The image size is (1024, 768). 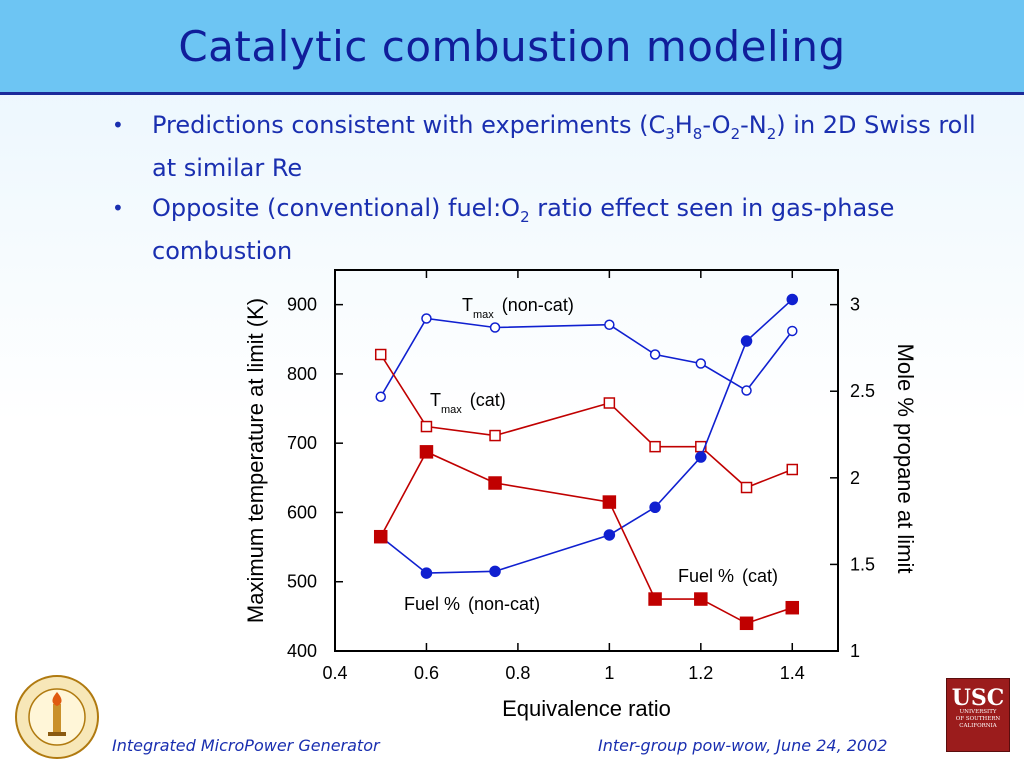 What do you see at coordinates (426, 673) in the screenshot?
I see `x-tick-label: 0.6` at bounding box center [426, 673].